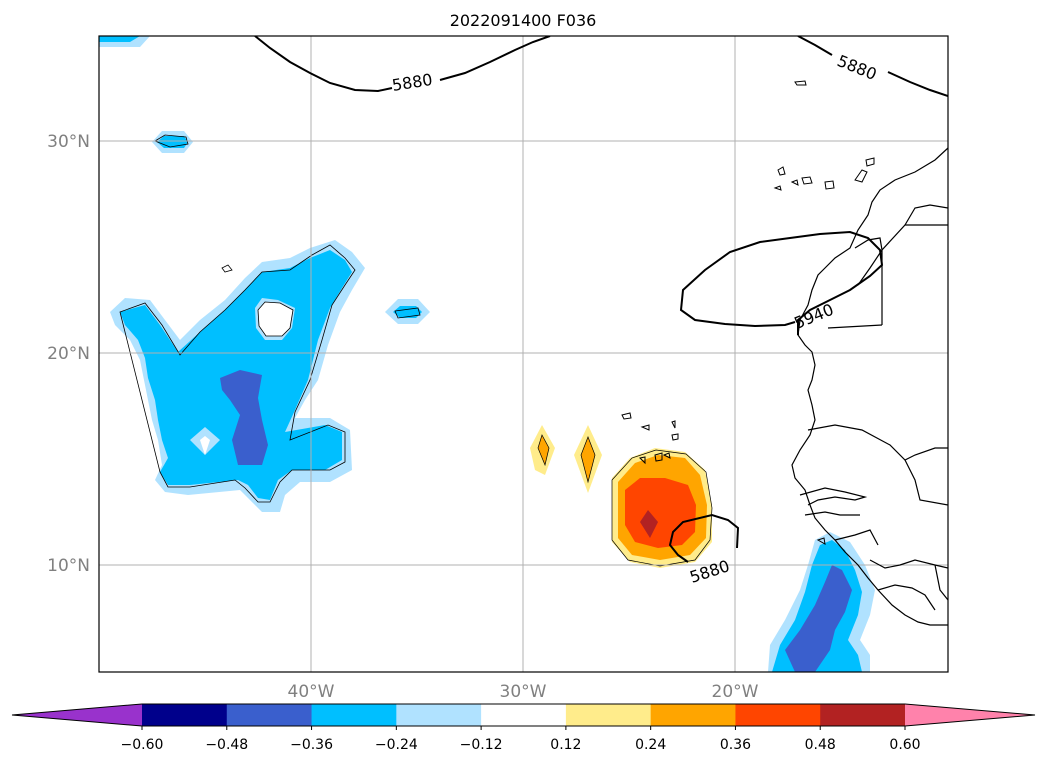 The width and height of the screenshot is (1047, 765). What do you see at coordinates (820, 745) in the screenshot?
I see `colorbar-tick-label: 0.48` at bounding box center [820, 745].